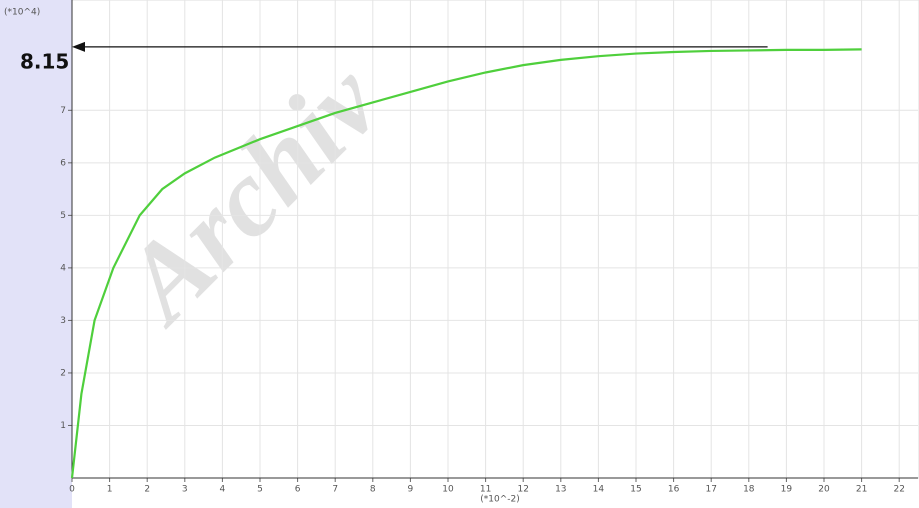 Image resolution: width=919 pixels, height=508 pixels. Describe the element at coordinates (44, 61) in the screenshot. I see `annotation-label: 8.15` at that location.